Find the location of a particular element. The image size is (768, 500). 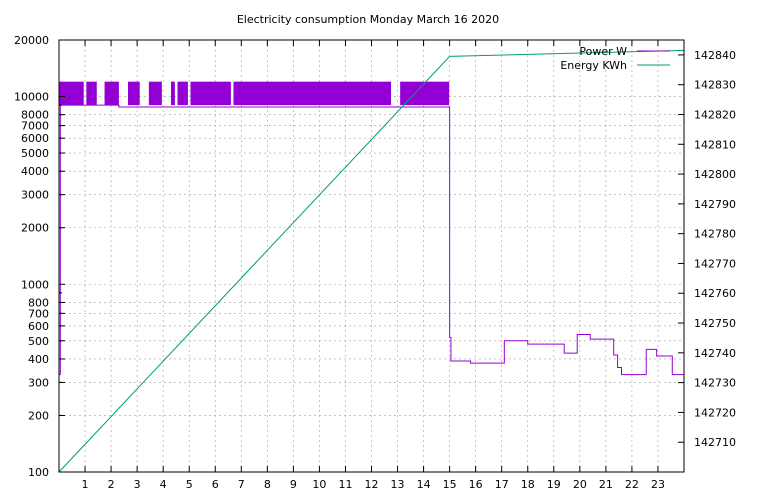

y-left-tick-label: 100 is located at coordinates (38, 472).